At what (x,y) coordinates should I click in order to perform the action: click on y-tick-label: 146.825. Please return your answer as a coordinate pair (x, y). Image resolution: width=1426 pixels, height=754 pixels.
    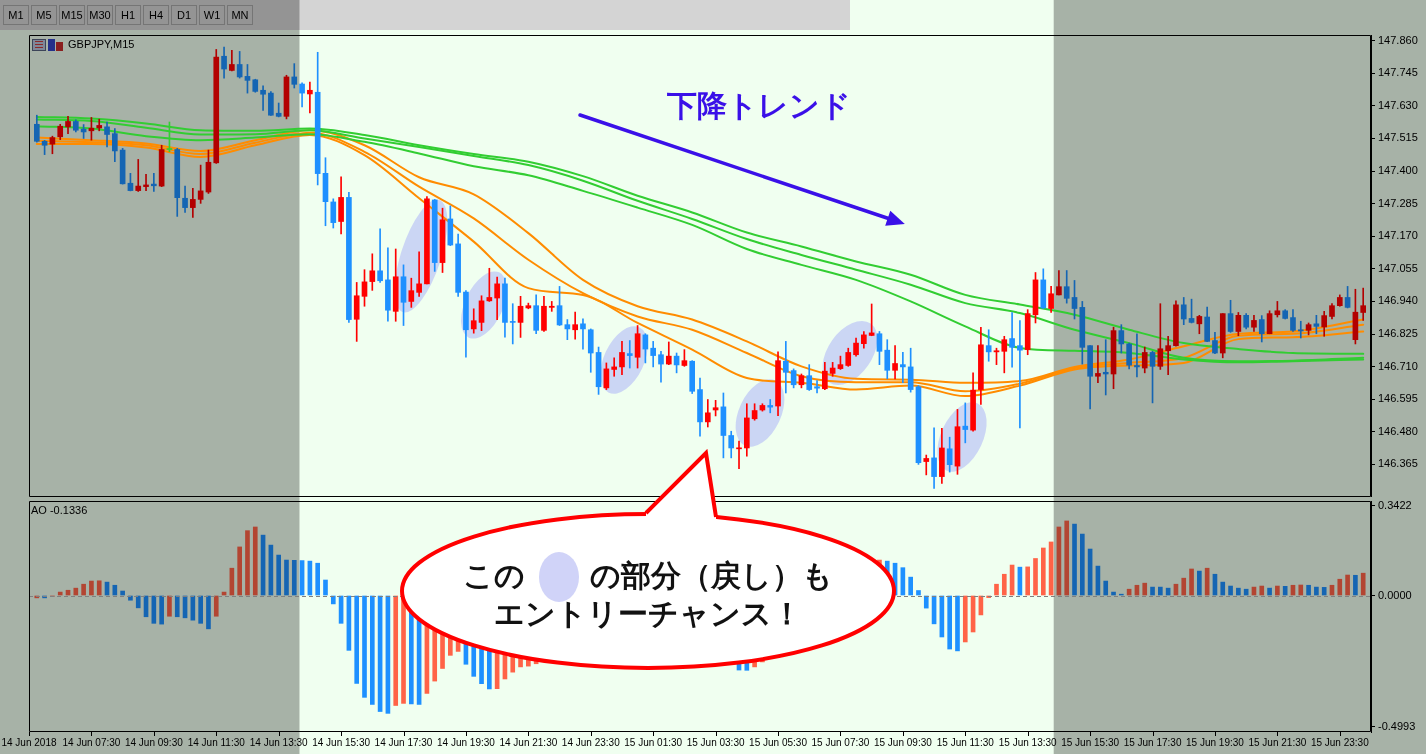
    Looking at the image, I should click on (1398, 333).